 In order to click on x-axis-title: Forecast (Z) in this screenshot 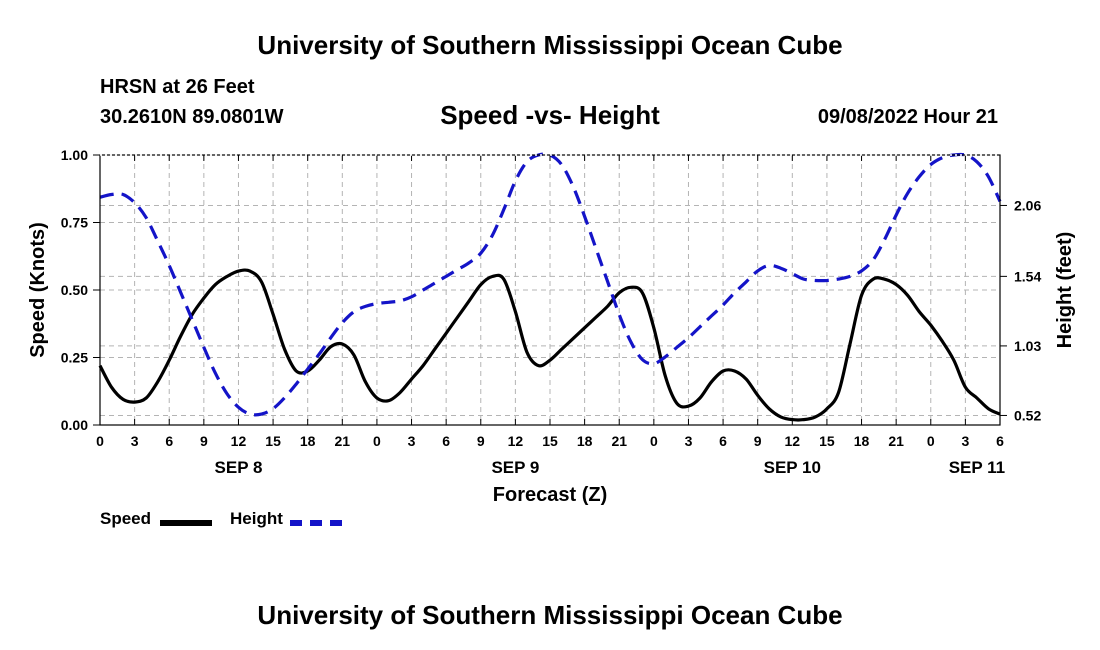, I will do `click(550, 495)`.